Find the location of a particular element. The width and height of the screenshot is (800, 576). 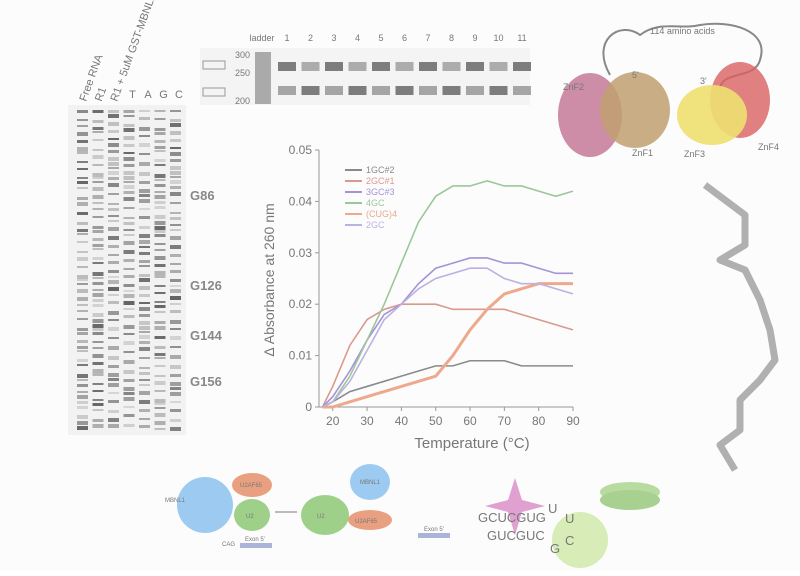

u2 is located at coordinates (325, 515).